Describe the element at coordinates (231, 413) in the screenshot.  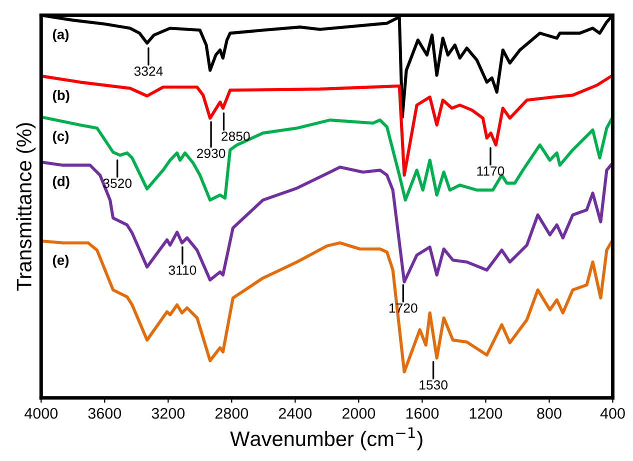
I see `x-tick-label: 2800` at that location.